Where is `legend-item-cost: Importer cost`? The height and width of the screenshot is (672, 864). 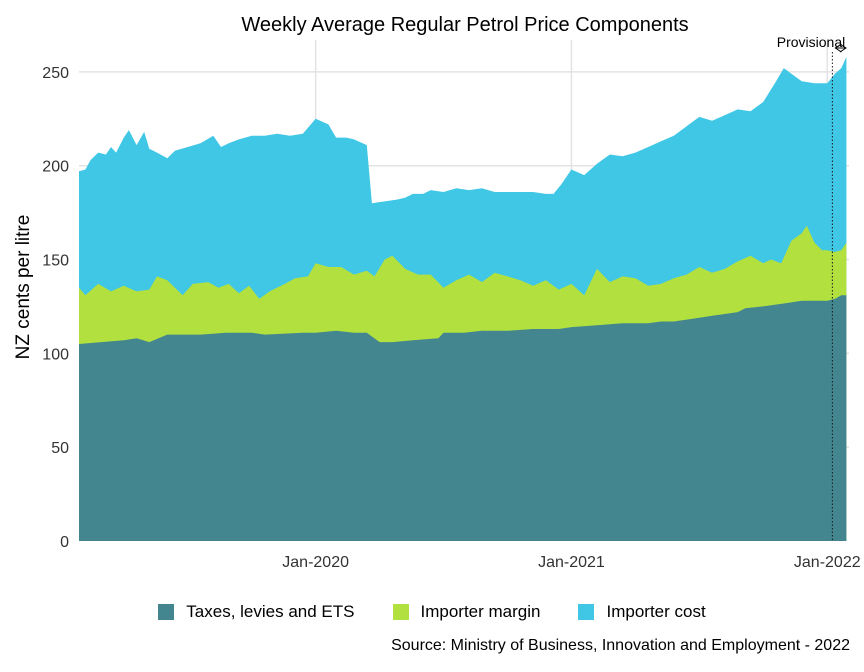 legend-item-cost: Importer cost is located at coordinates (642, 612).